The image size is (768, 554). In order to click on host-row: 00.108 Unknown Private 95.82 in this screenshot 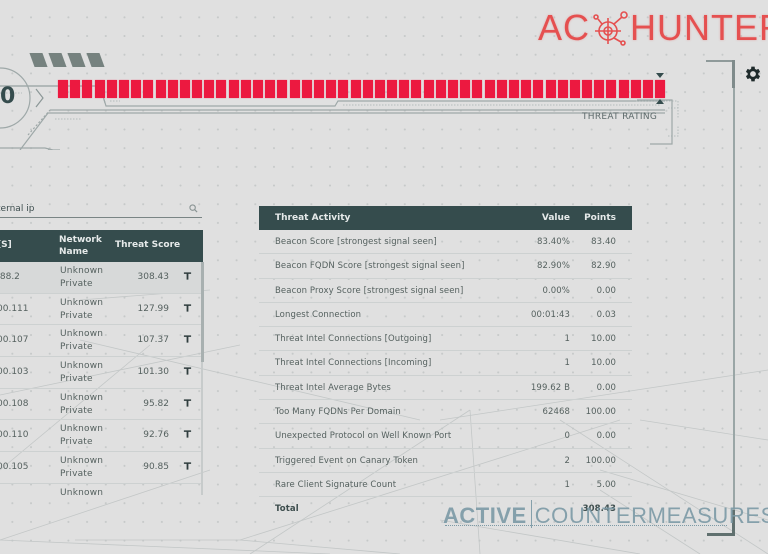, I will do `click(100, 405)`.